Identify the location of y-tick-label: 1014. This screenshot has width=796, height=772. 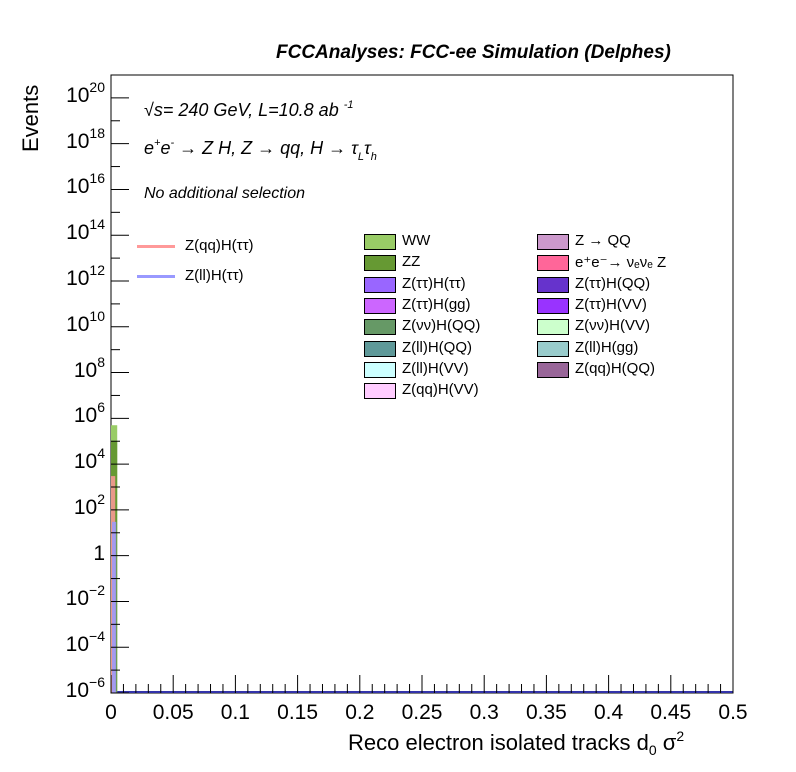
(55, 230).